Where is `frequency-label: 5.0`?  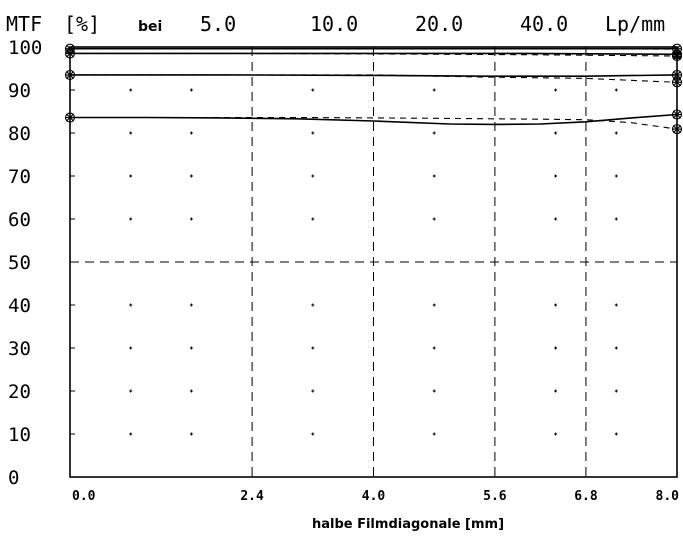 frequency-label: 5.0 is located at coordinates (218, 24).